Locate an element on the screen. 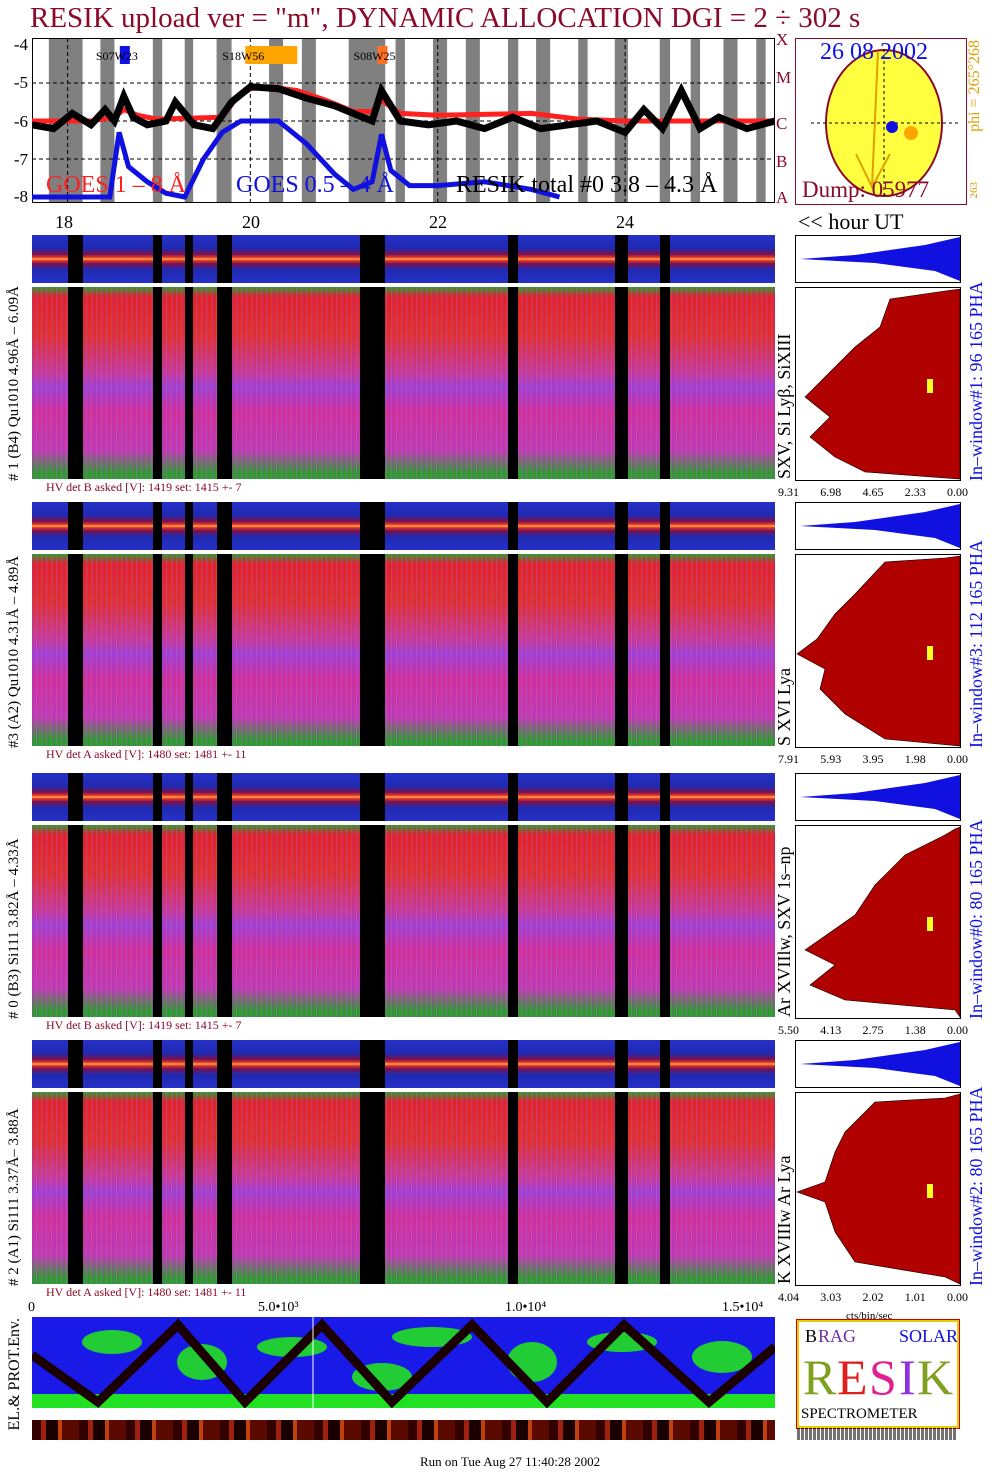 The image size is (1004, 1477). resik-logo: B RAG SOLAR R E S I K SPECTROMETER is located at coordinates (878, 1374).